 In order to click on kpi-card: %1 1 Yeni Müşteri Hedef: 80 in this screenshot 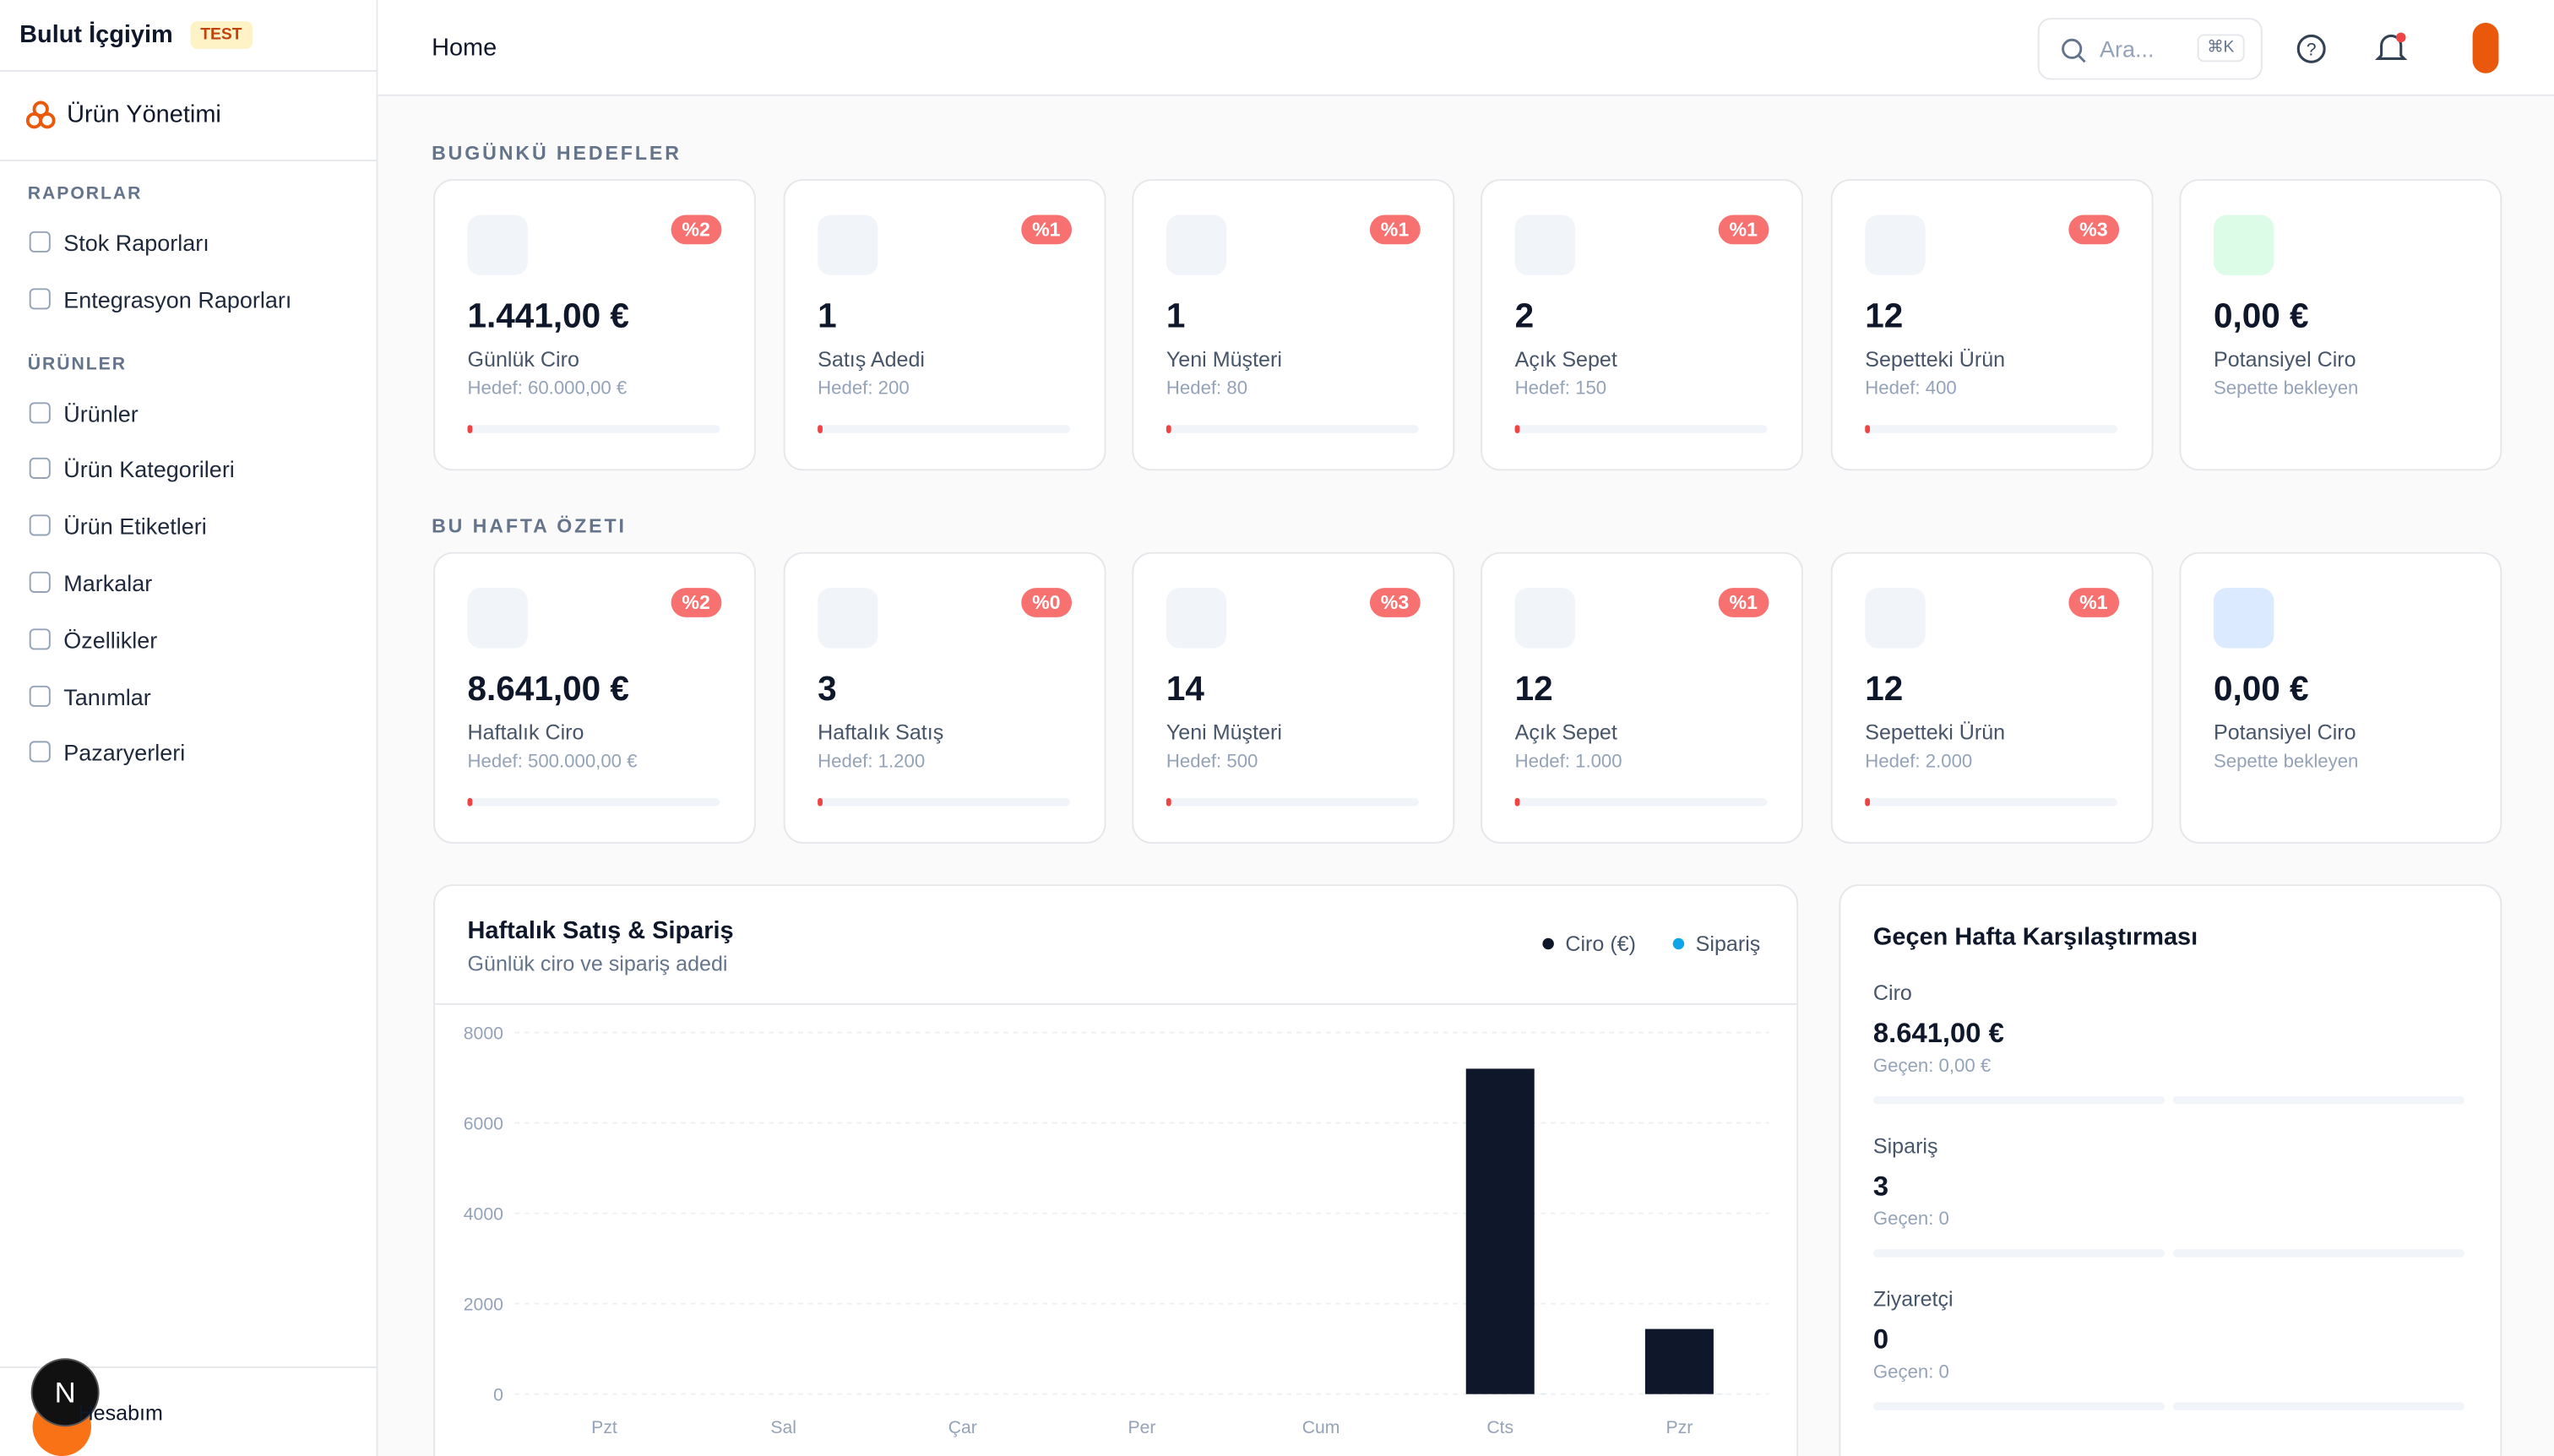, I will do `click(1293, 325)`.